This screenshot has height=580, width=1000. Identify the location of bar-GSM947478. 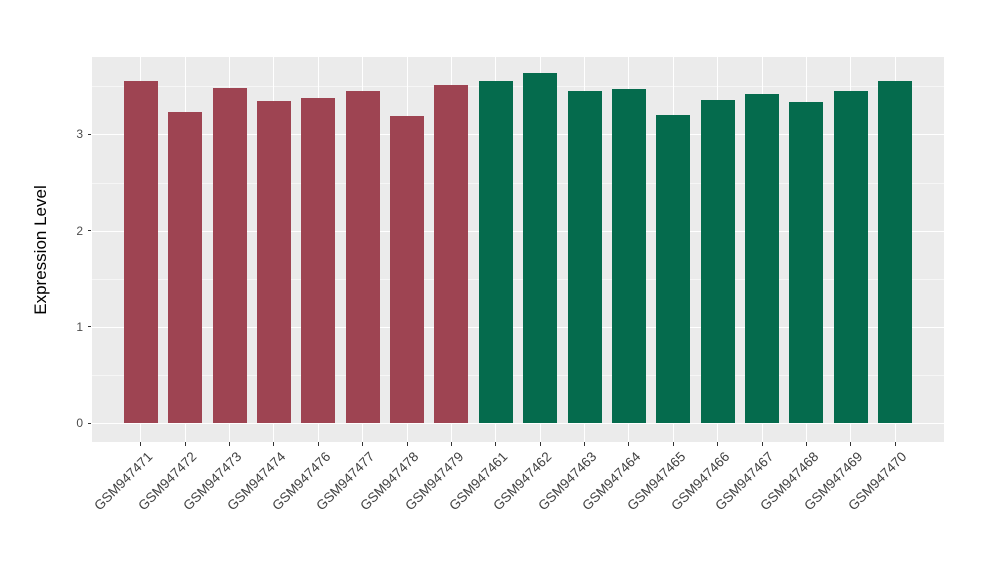
(407, 269).